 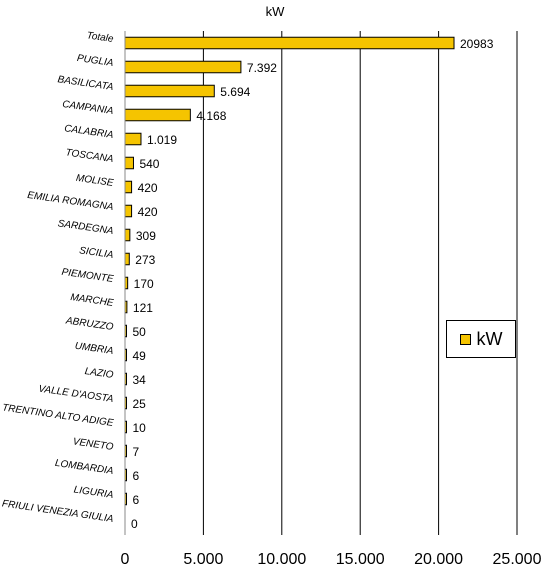 I want to click on category-label: VENETO, so click(x=93, y=444).